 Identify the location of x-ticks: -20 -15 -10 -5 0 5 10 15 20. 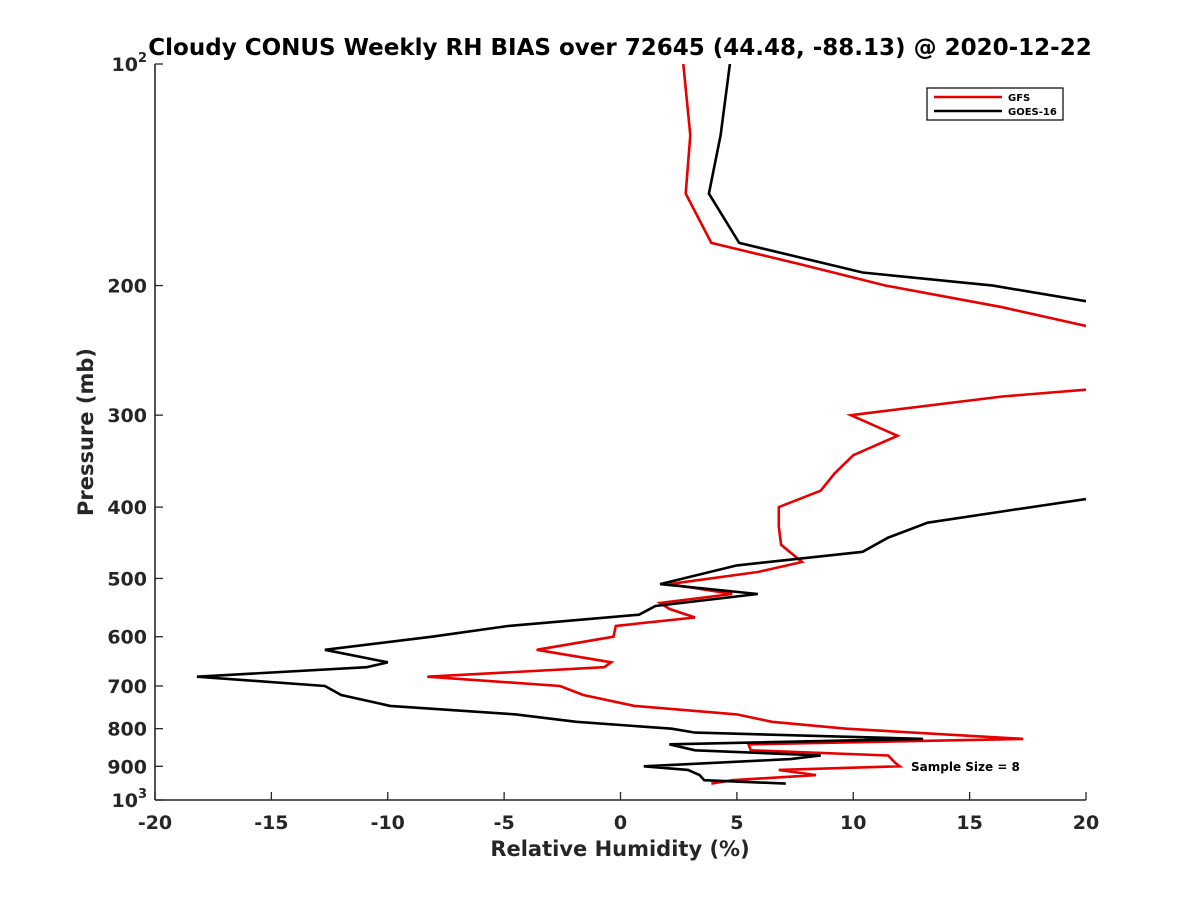
(618, 813).